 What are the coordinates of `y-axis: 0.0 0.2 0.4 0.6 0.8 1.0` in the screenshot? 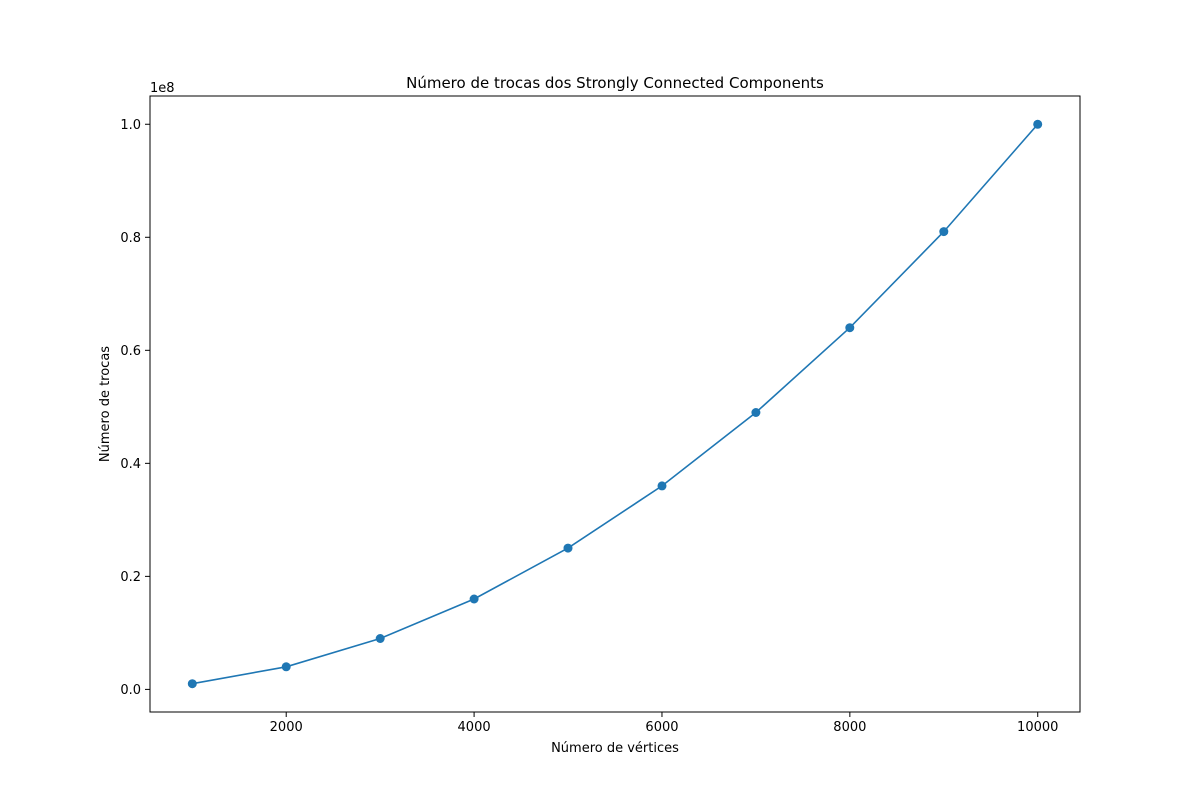 It's located at (135, 408).